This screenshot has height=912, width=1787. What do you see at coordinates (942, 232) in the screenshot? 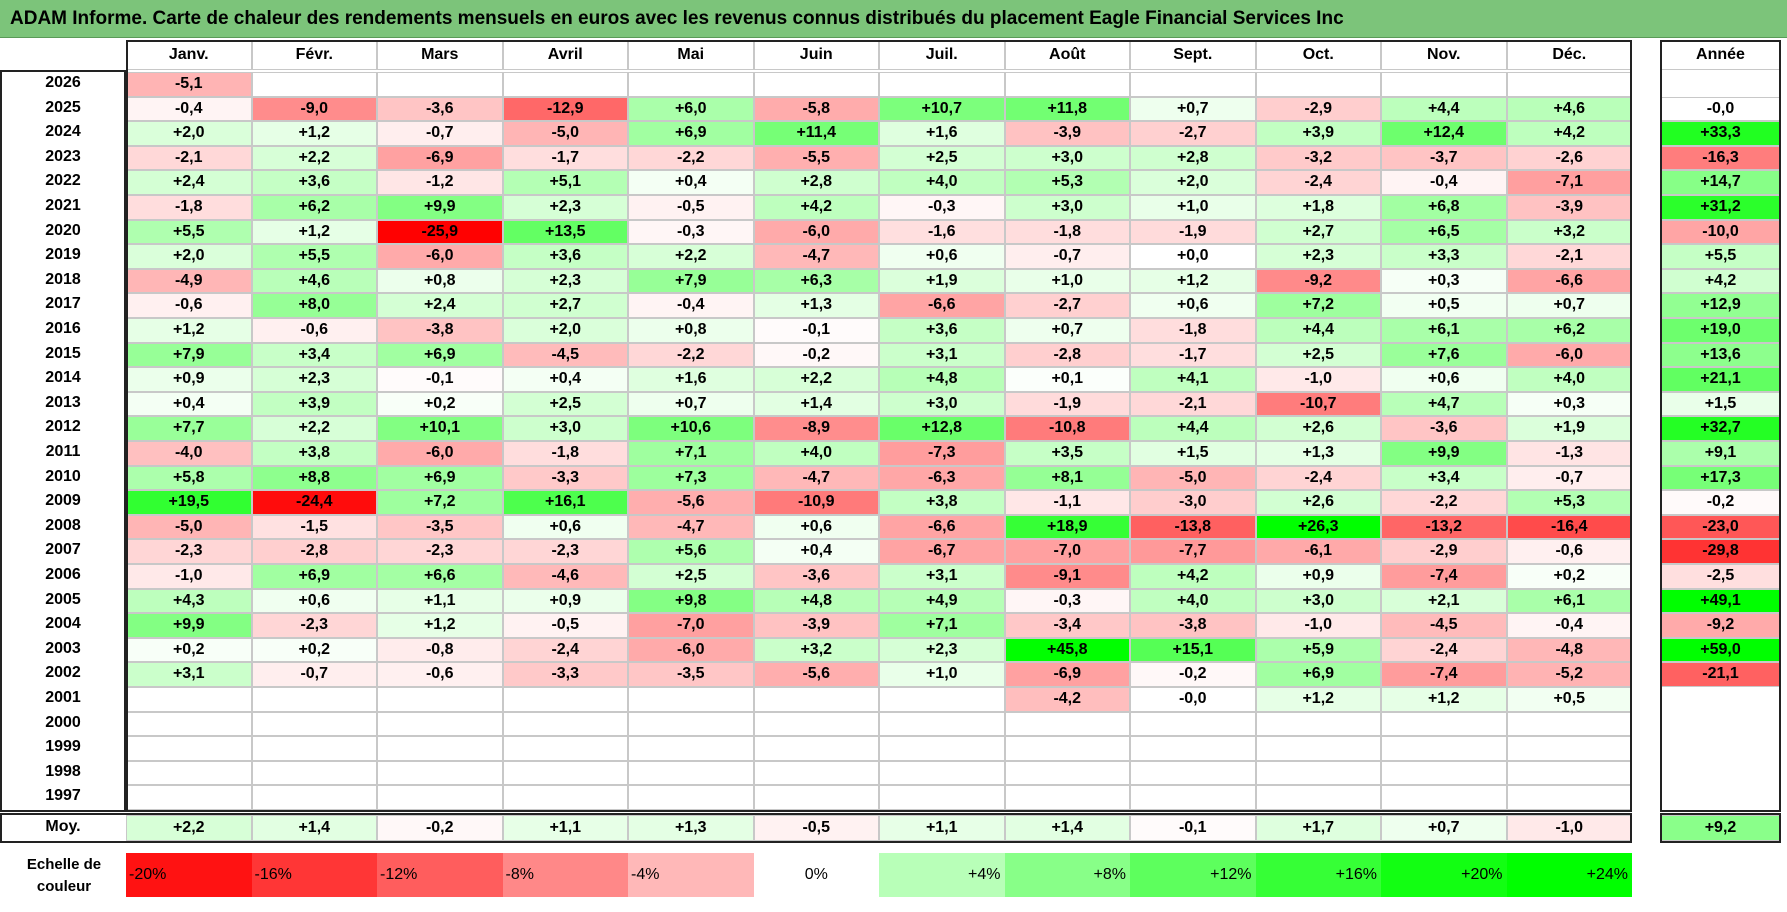
I see `heatmap-cell: -1,6` at bounding box center [942, 232].